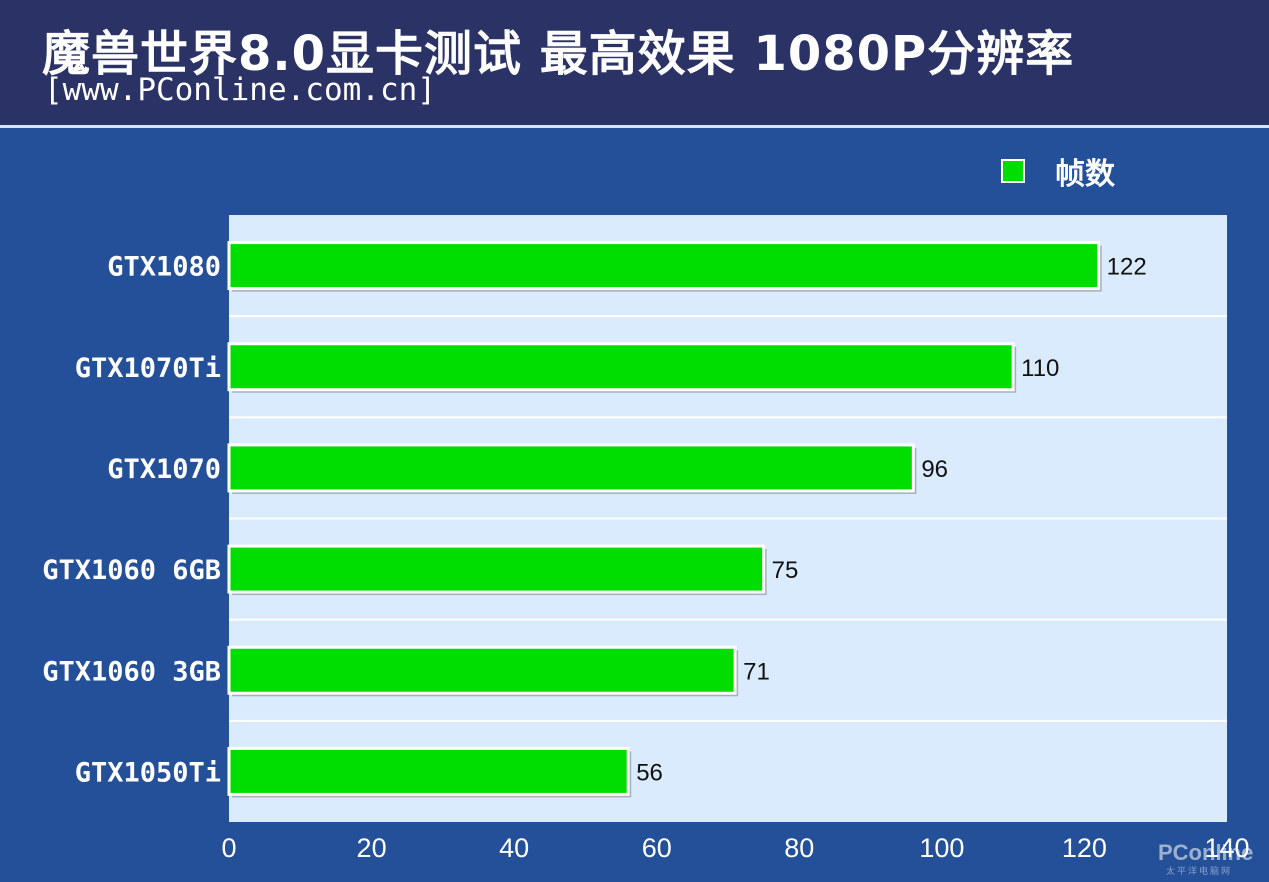 The width and height of the screenshot is (1269, 882). I want to click on category-label: GTX1070Ti, so click(148, 368).